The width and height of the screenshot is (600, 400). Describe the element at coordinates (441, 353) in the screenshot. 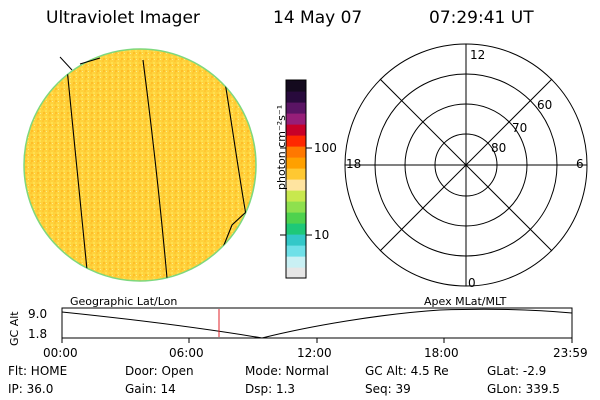

I see `x-tick-1800: 18:00` at that location.